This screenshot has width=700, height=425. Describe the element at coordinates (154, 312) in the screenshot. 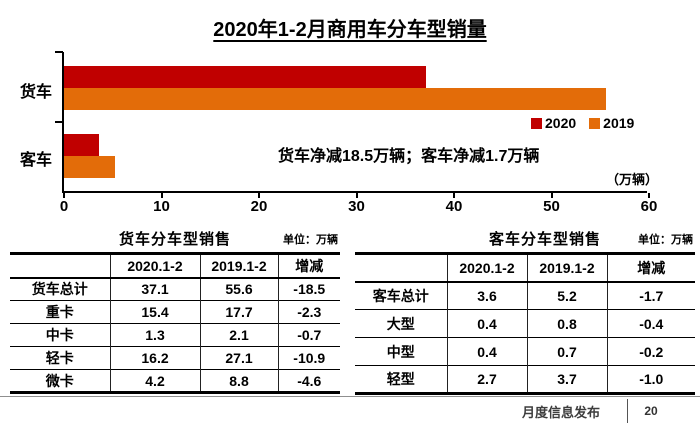

I see `table-cell: 15.4` at that location.